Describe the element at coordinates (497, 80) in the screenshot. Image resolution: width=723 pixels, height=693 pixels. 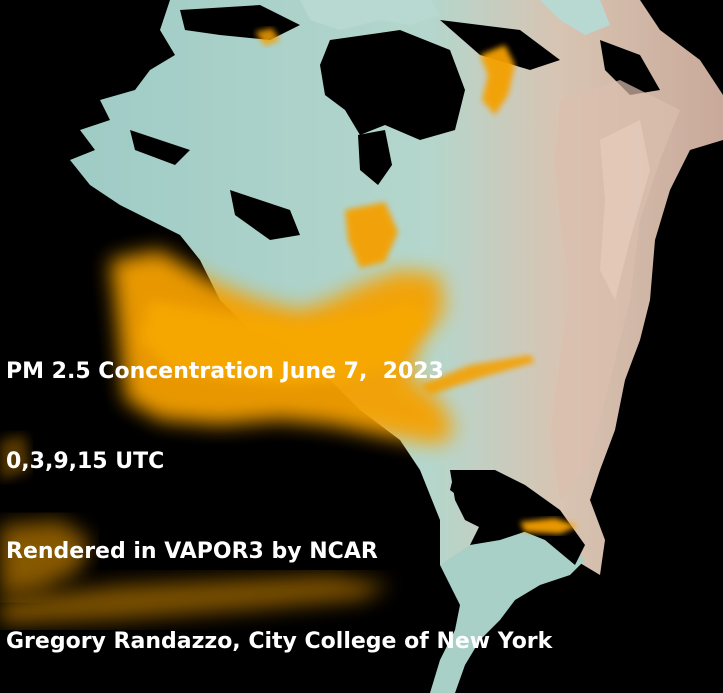
I see `smoke-plume-quebec` at that location.